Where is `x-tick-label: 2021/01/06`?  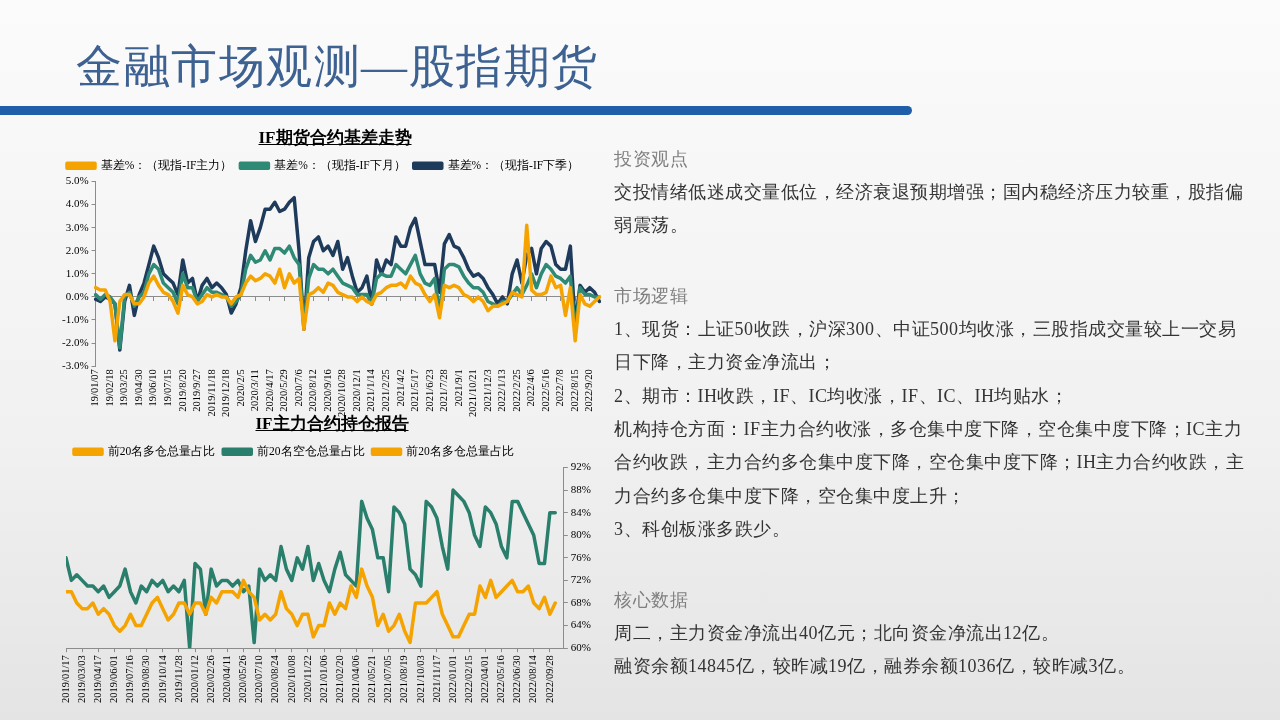
x-tick-label: 2021/01/06 is located at coordinates (323, 679).